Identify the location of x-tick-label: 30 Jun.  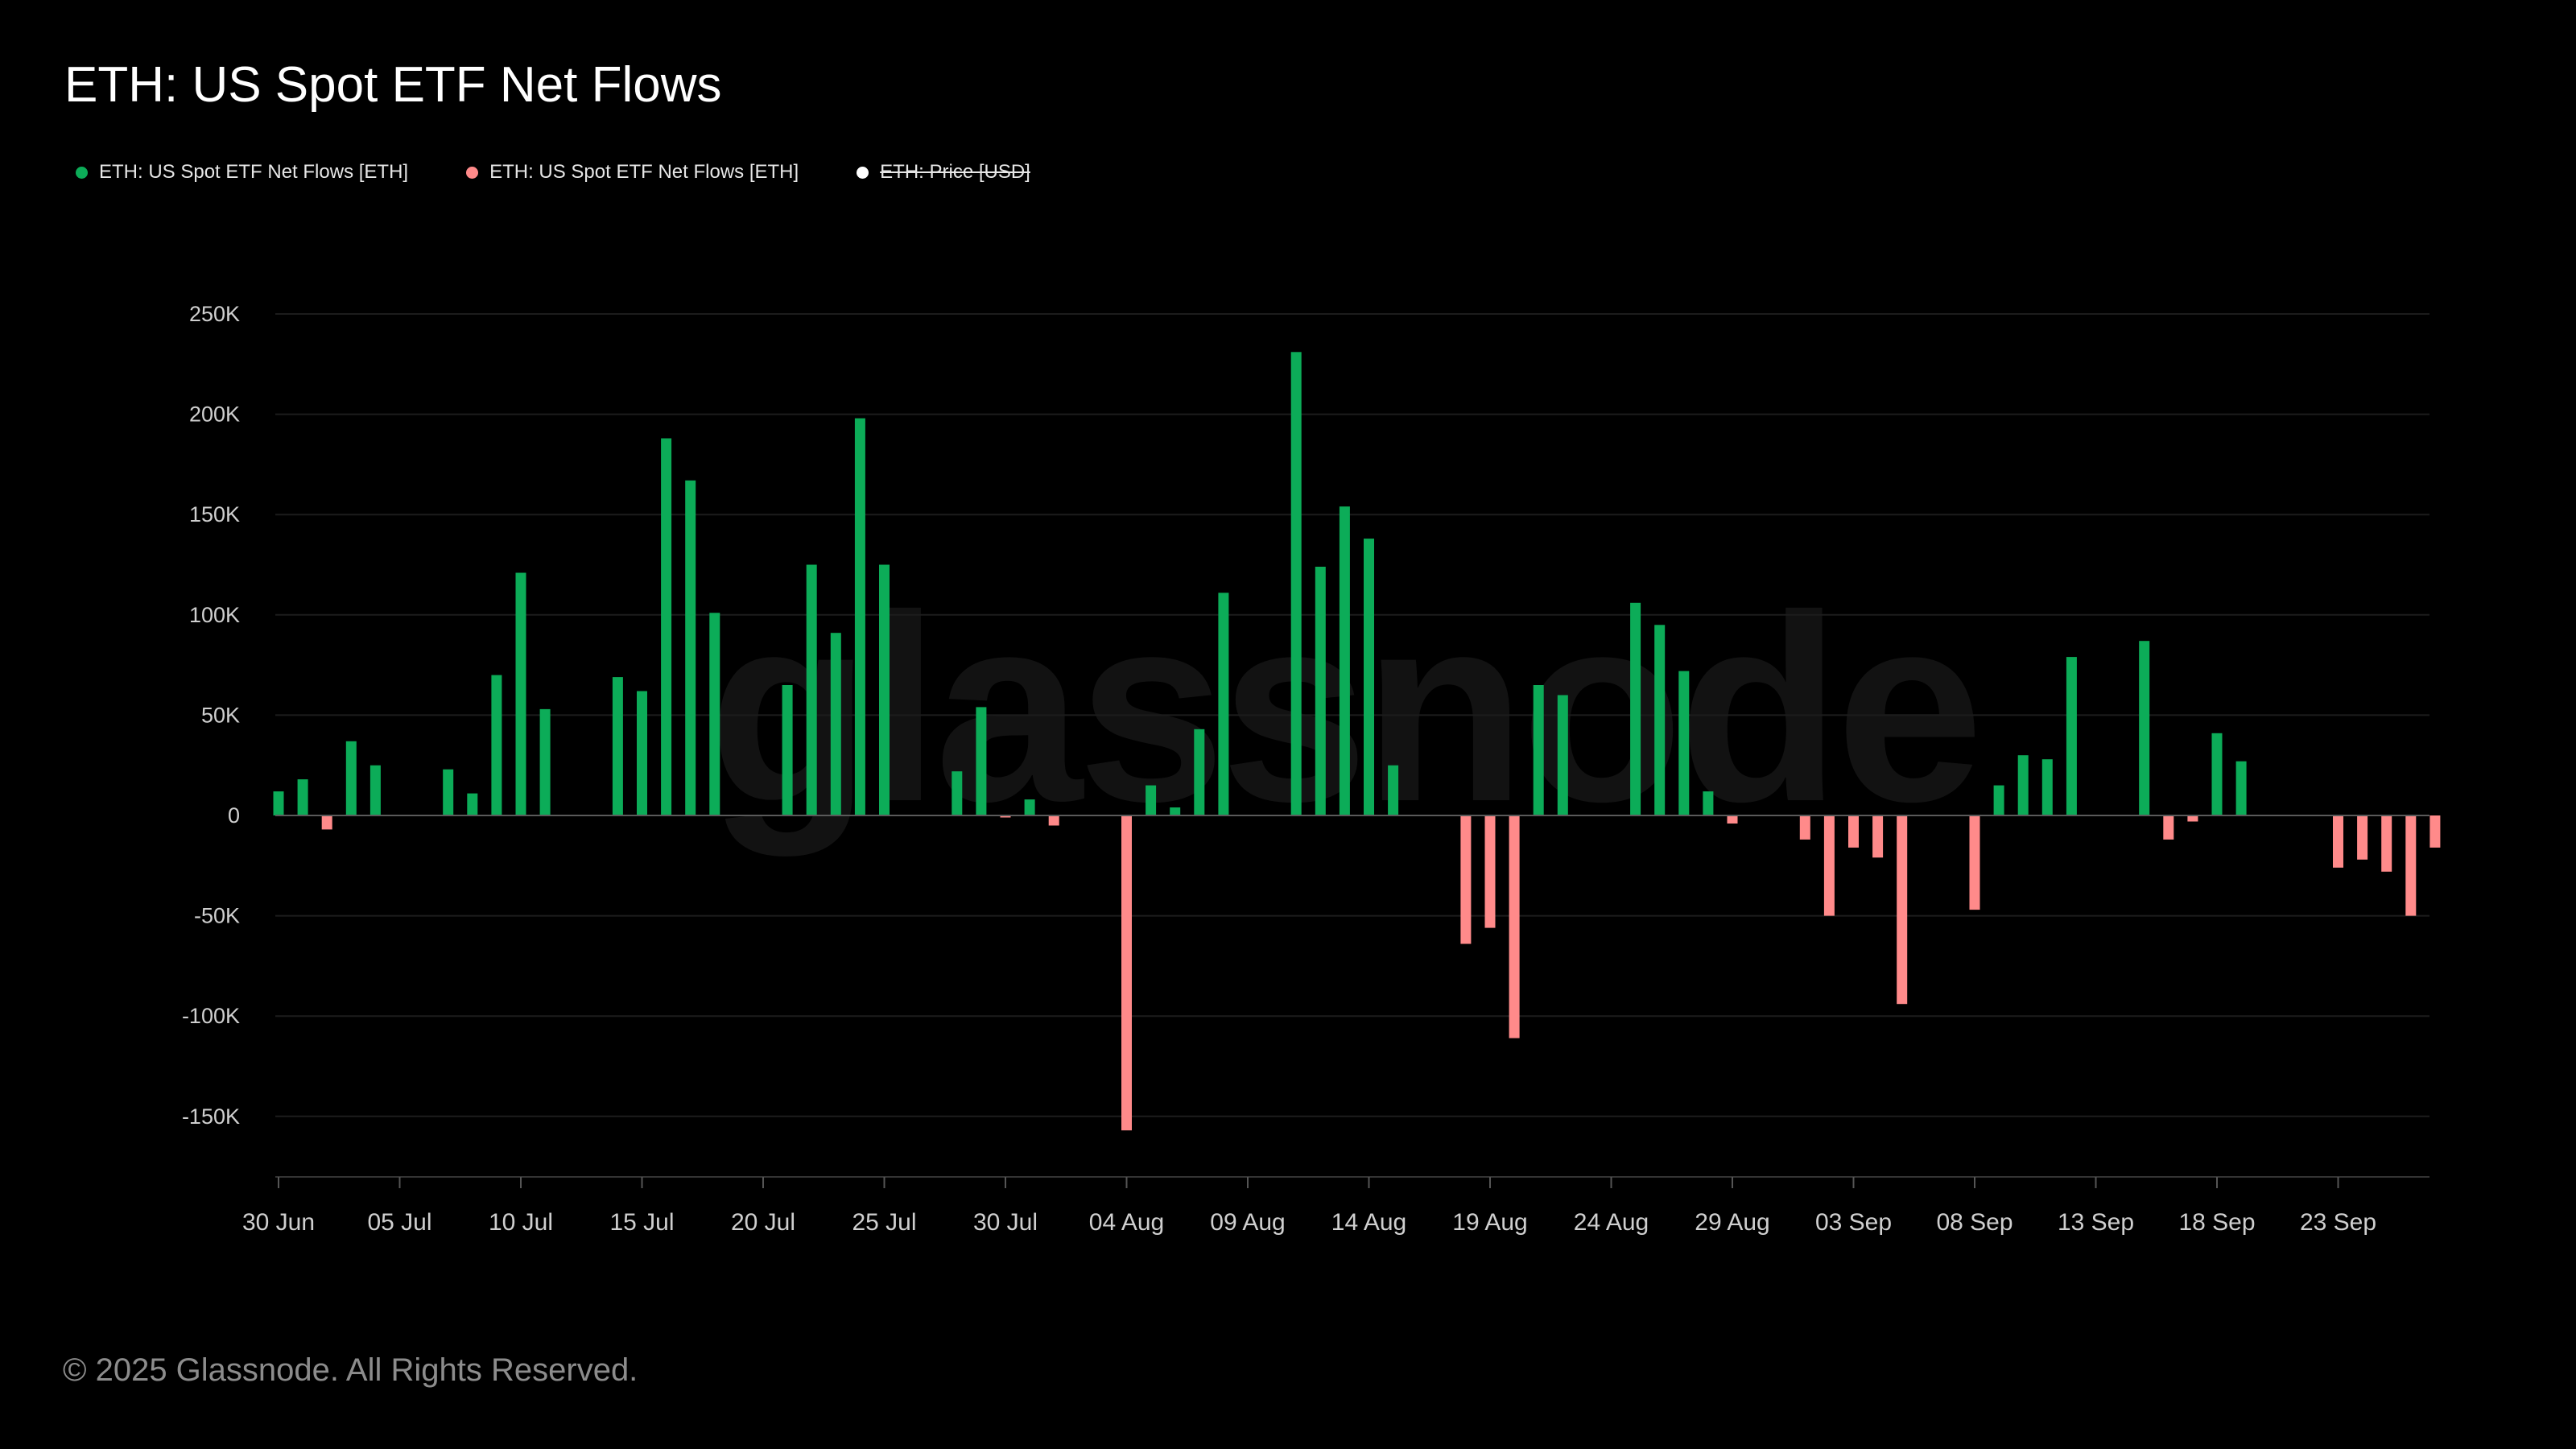
(278, 1222).